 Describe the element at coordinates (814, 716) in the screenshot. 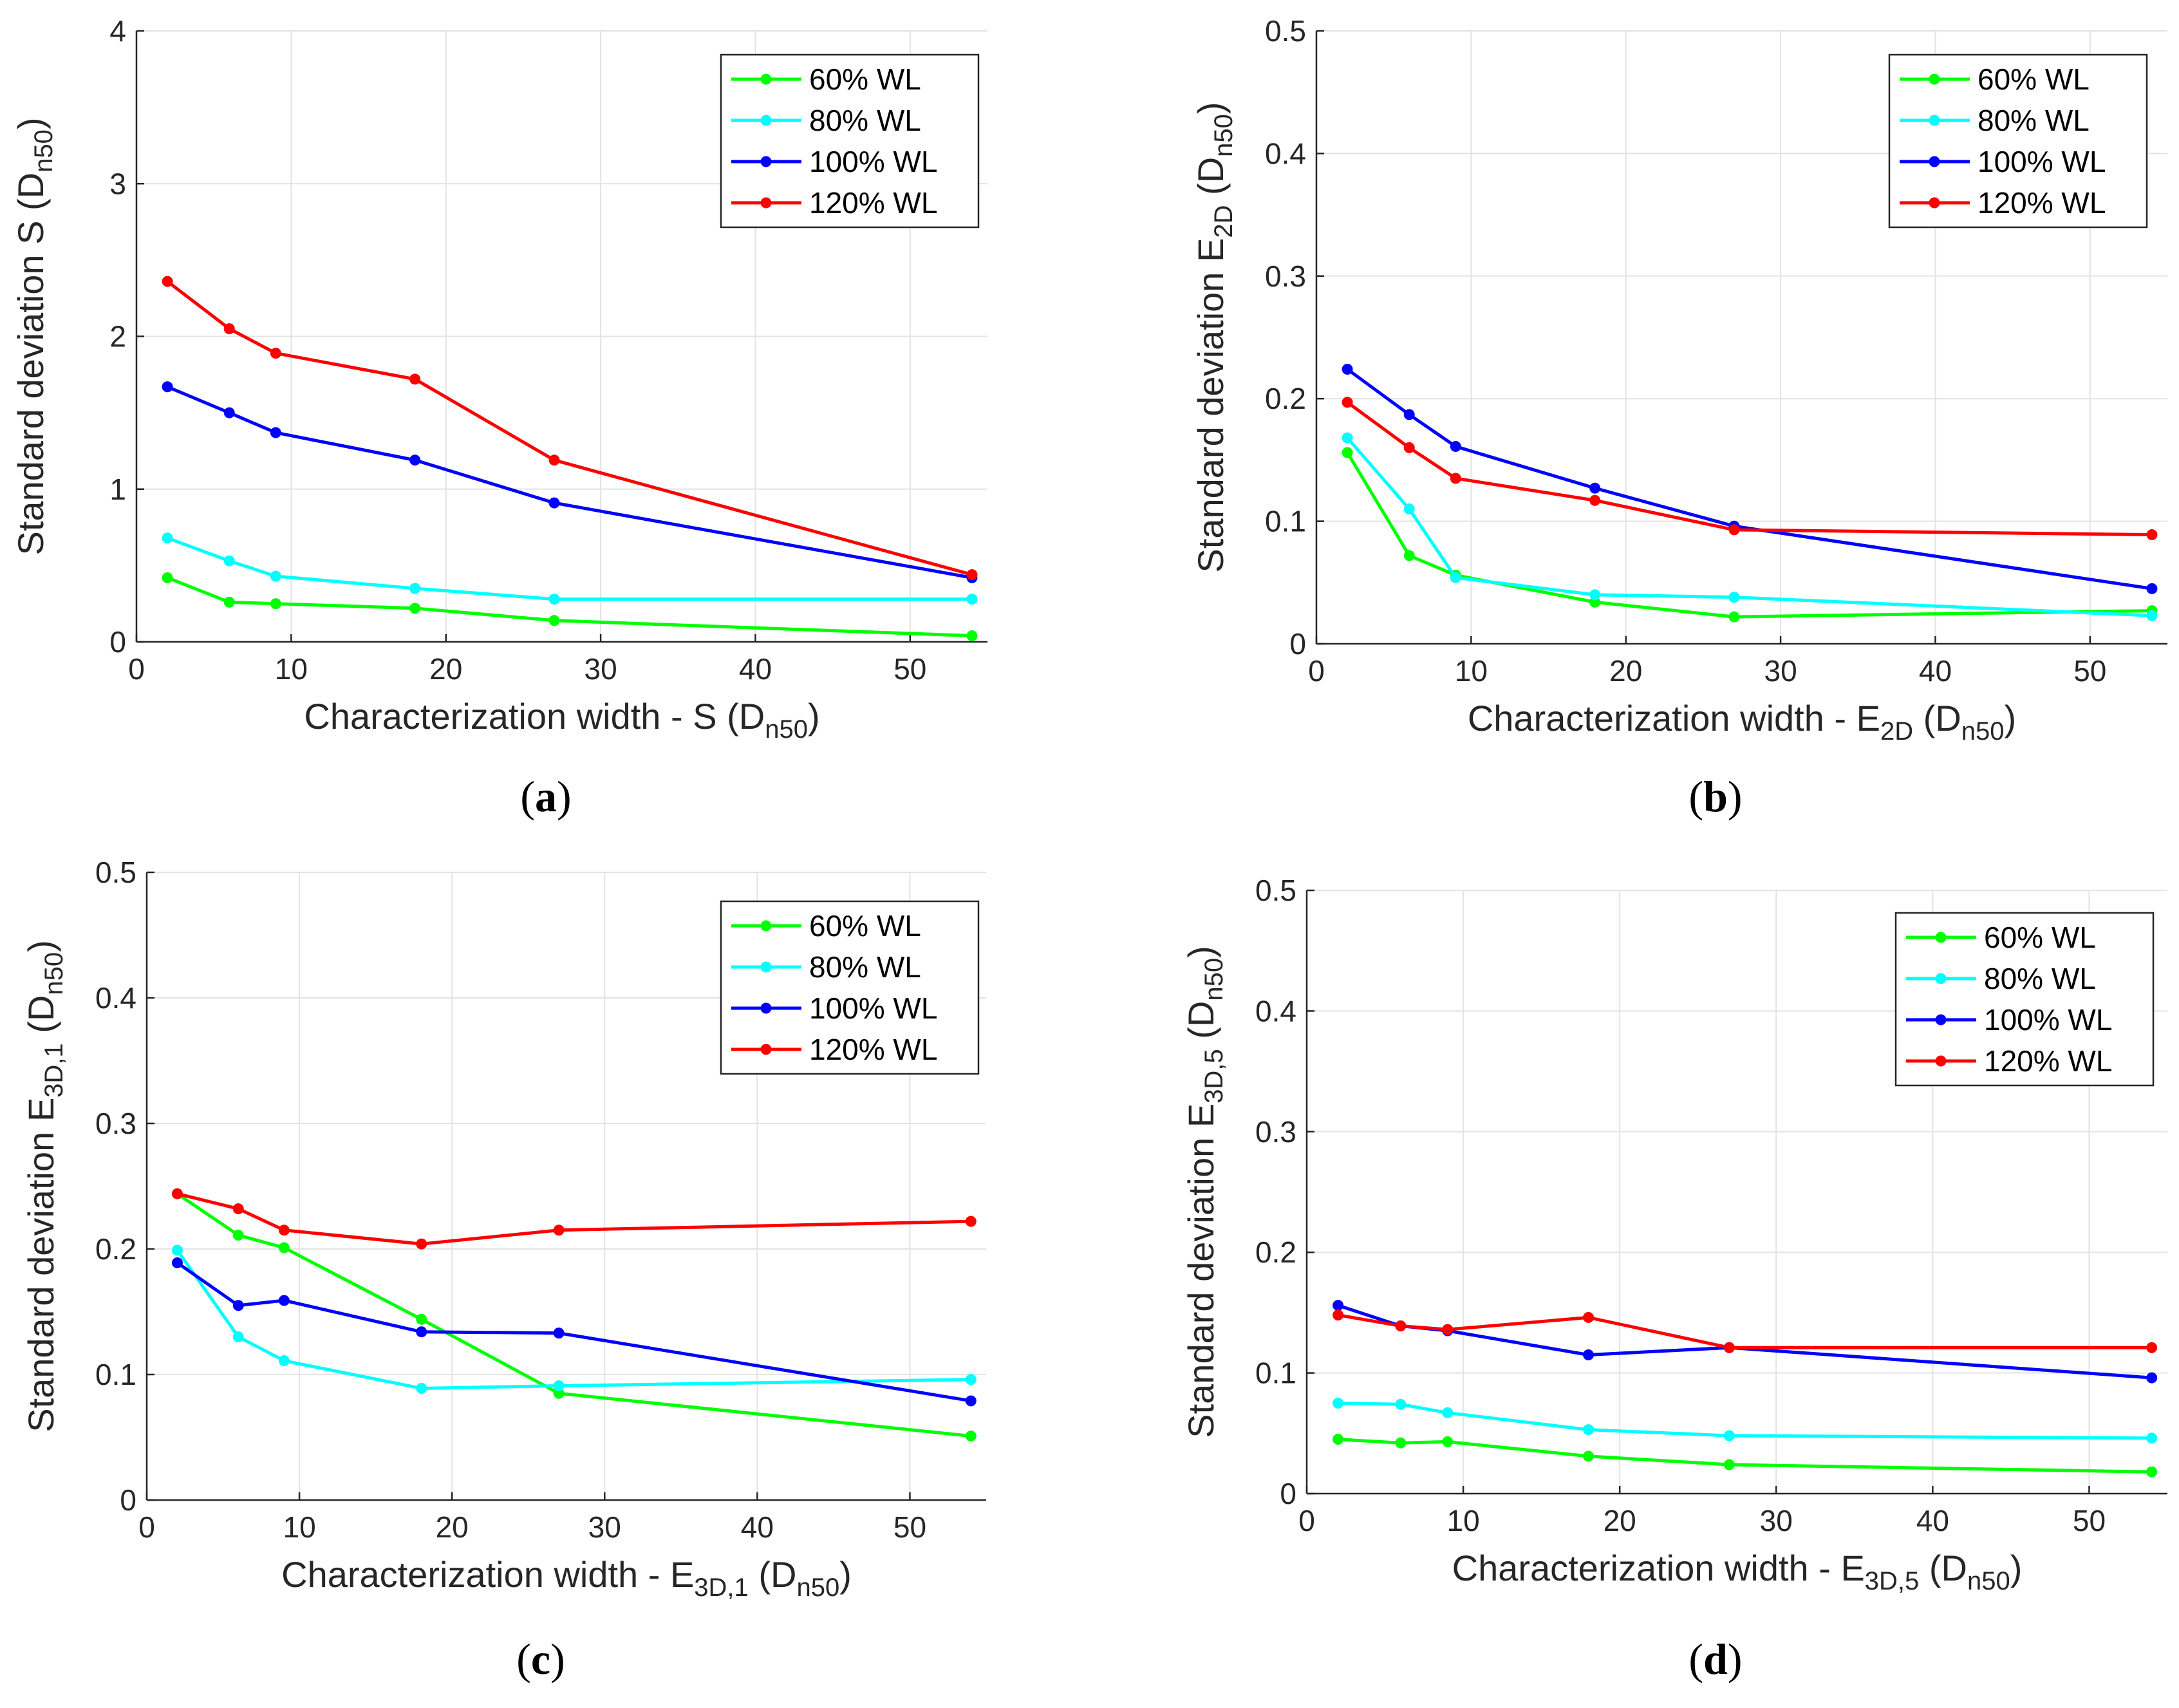

I see `x-axis-label-post: )` at that location.